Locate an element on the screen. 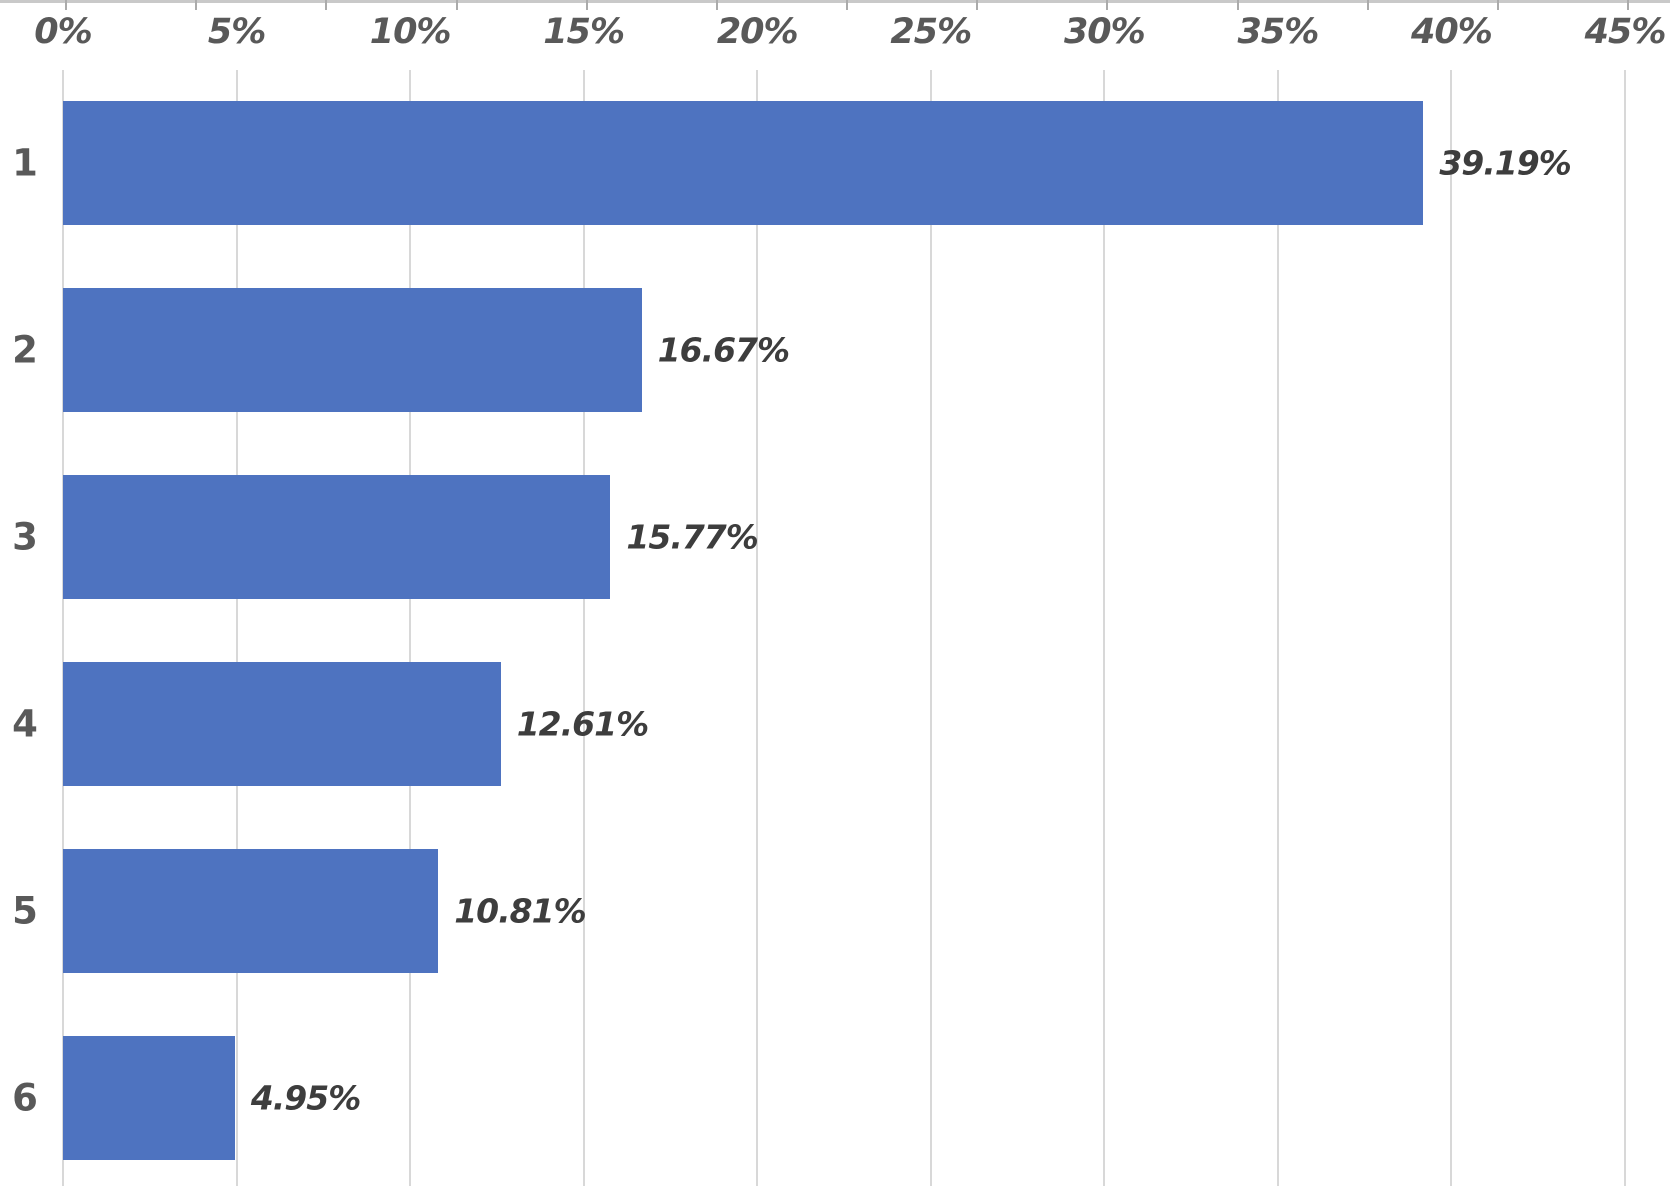 The height and width of the screenshot is (1186, 1670). x-axis-tick-label: 45% is located at coordinates (1625, 32).